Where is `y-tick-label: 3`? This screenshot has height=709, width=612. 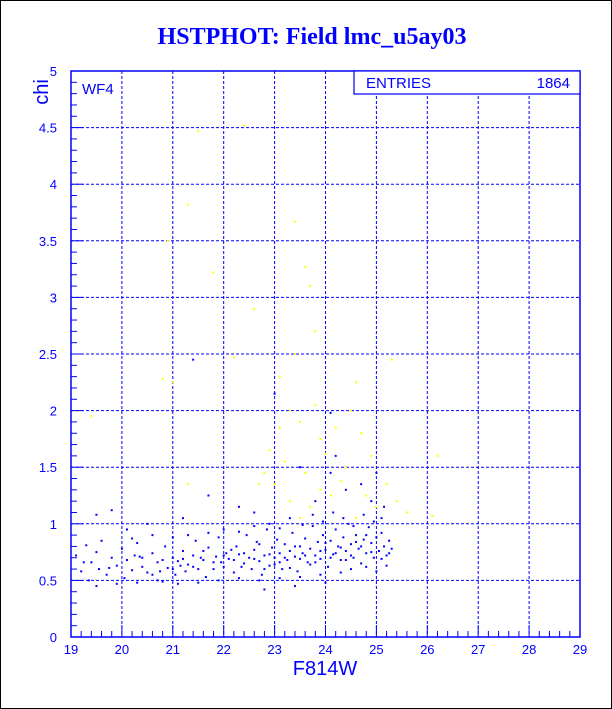 y-tick-label: 3 is located at coordinates (53, 297).